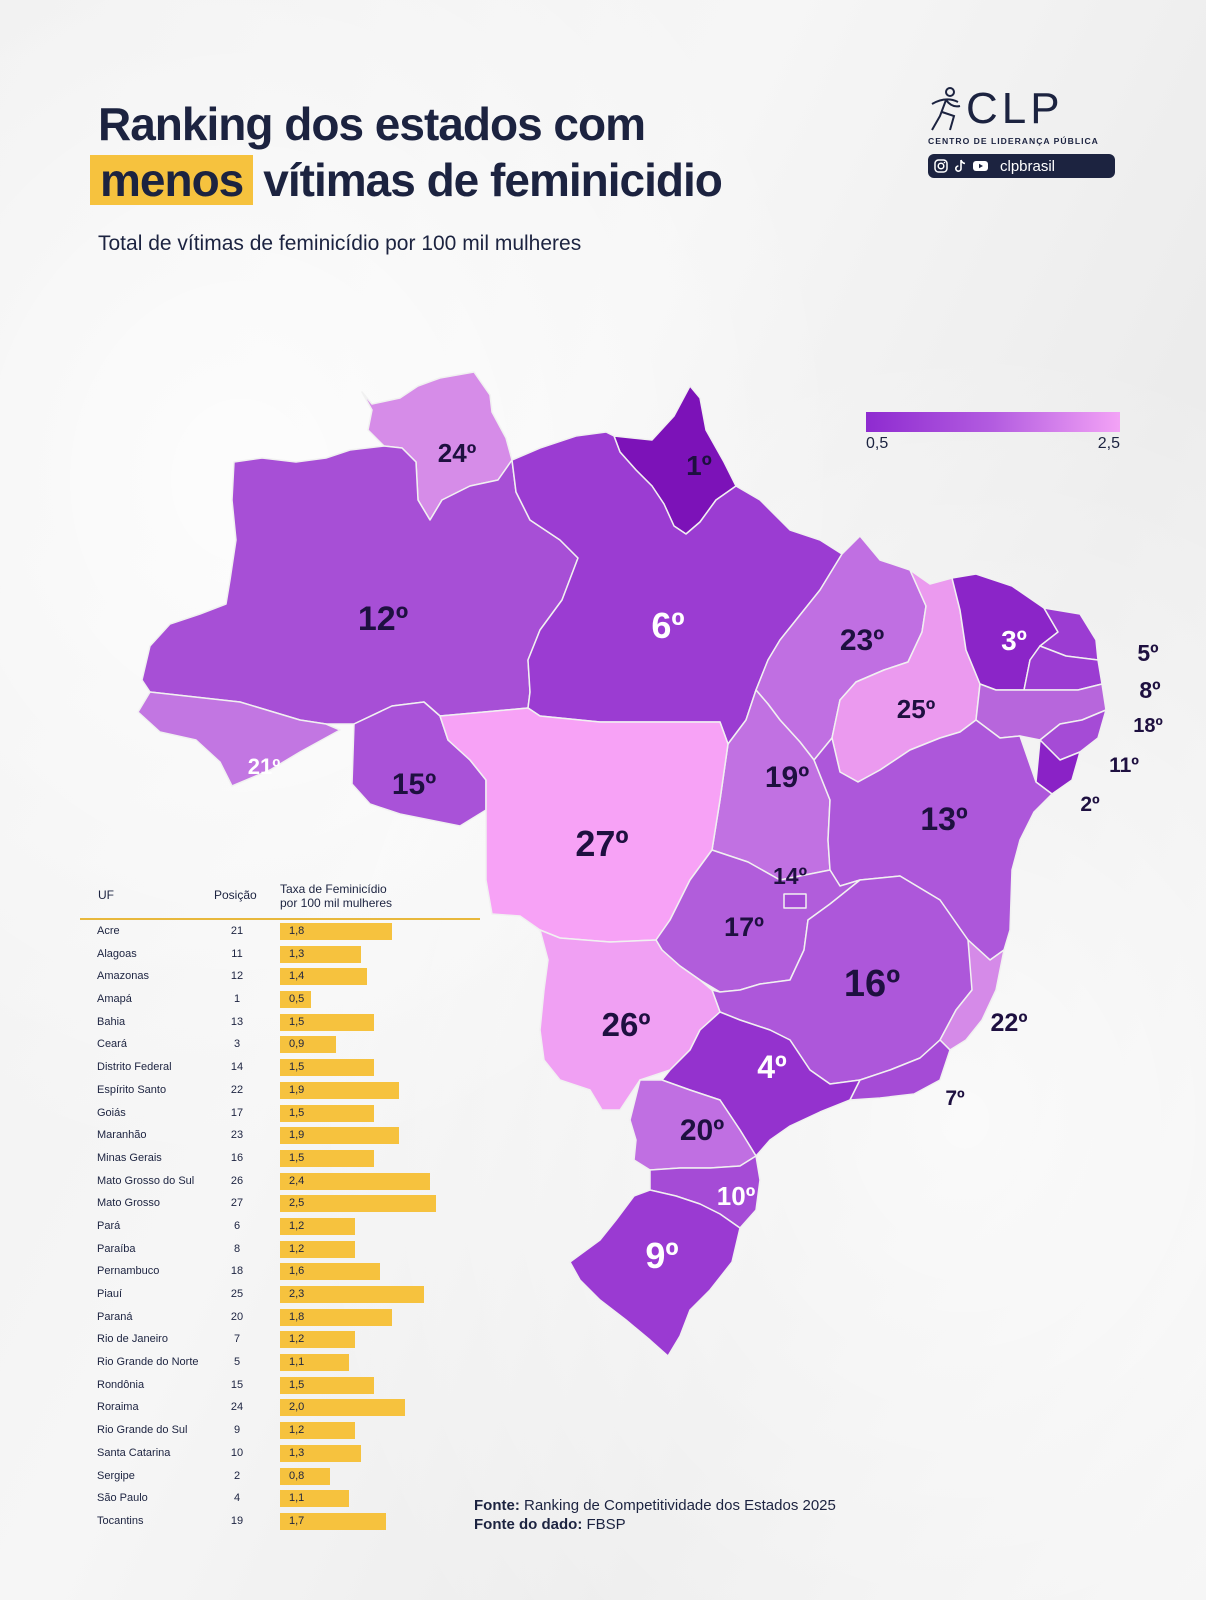 The width and height of the screenshot is (1206, 1600). I want to click on table-row: Alagoas 11 1,3, so click(280, 954).